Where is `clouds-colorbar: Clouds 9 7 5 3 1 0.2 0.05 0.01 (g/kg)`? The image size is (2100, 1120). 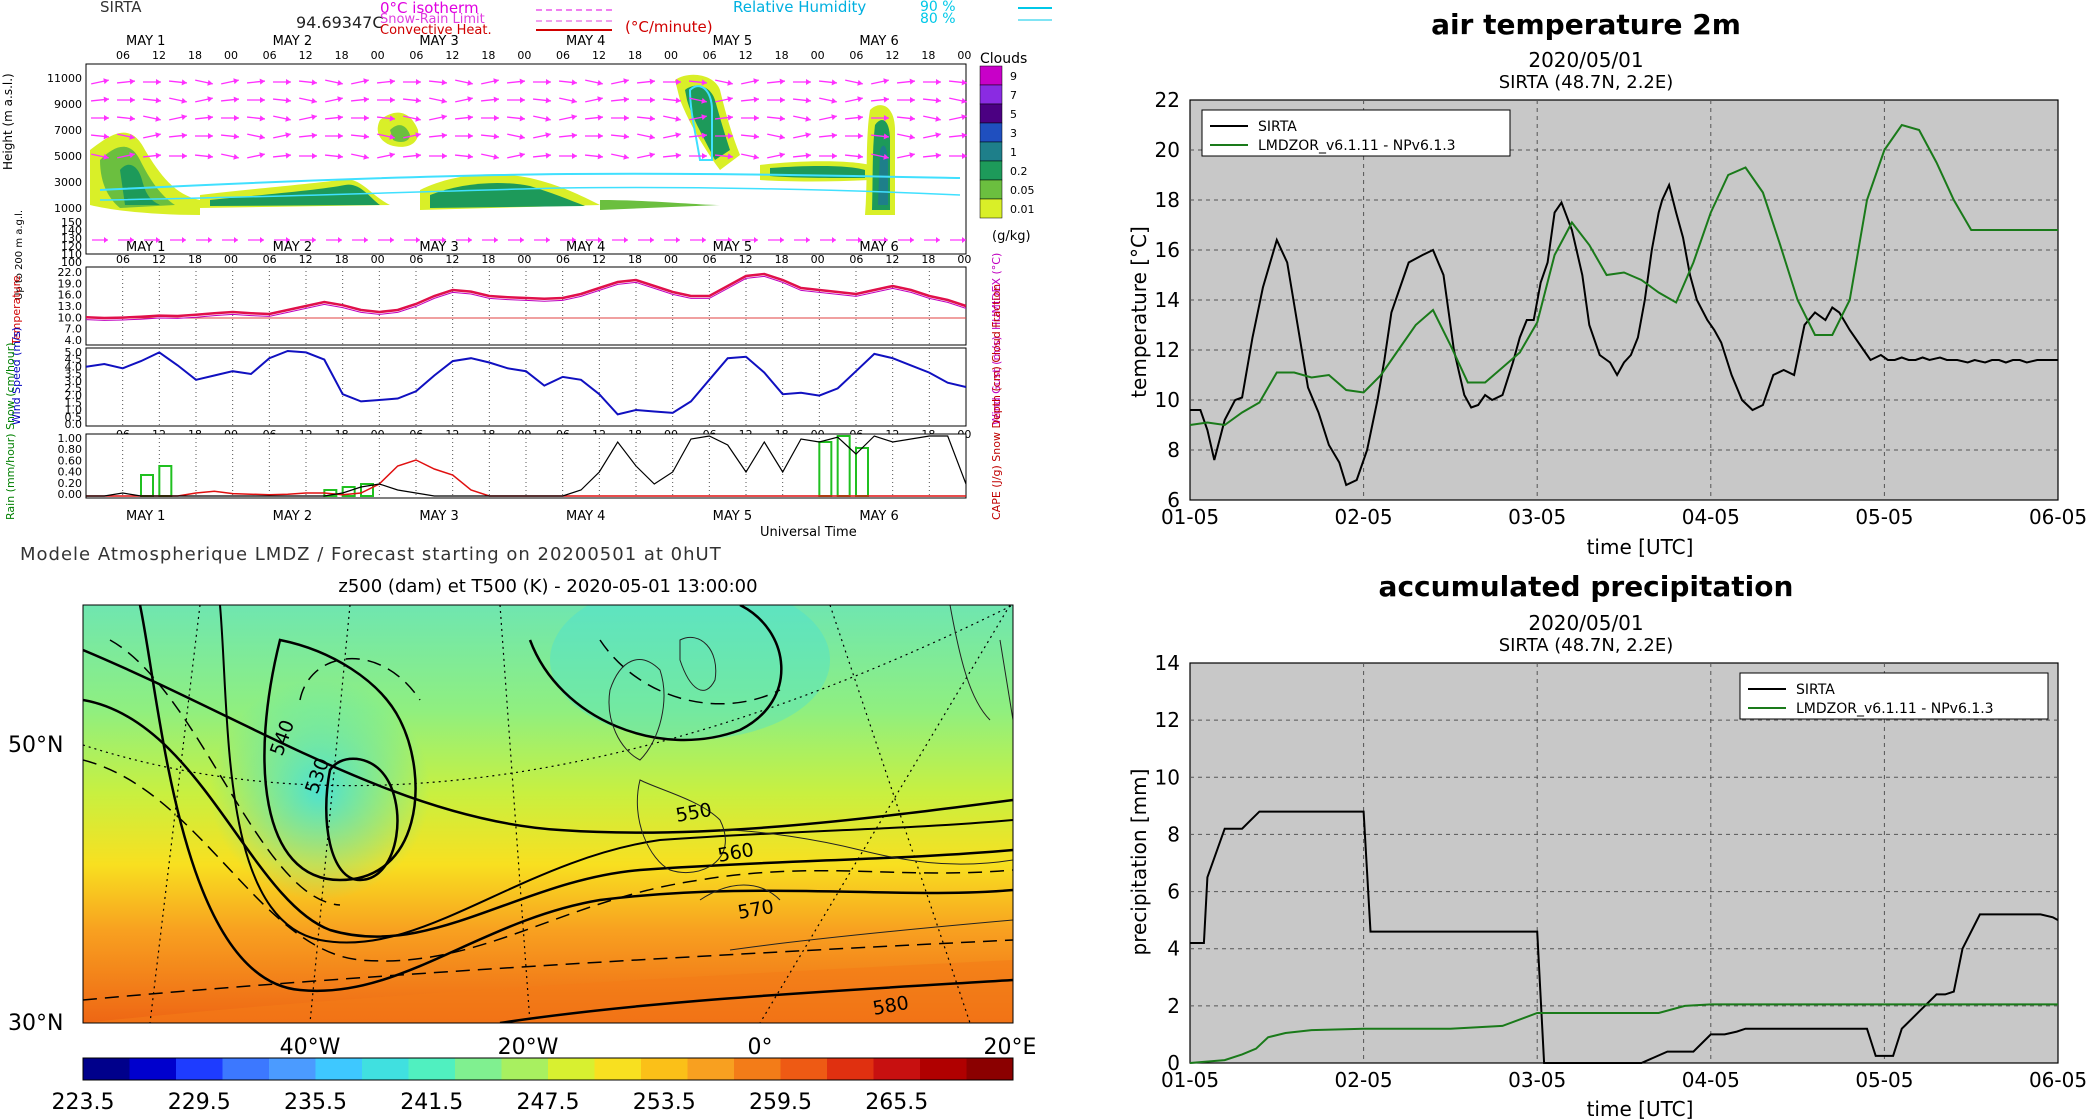 clouds-colorbar: Clouds 9 7 5 3 1 0.2 0.05 0.01 (g/kg) is located at coordinates (1007, 147).